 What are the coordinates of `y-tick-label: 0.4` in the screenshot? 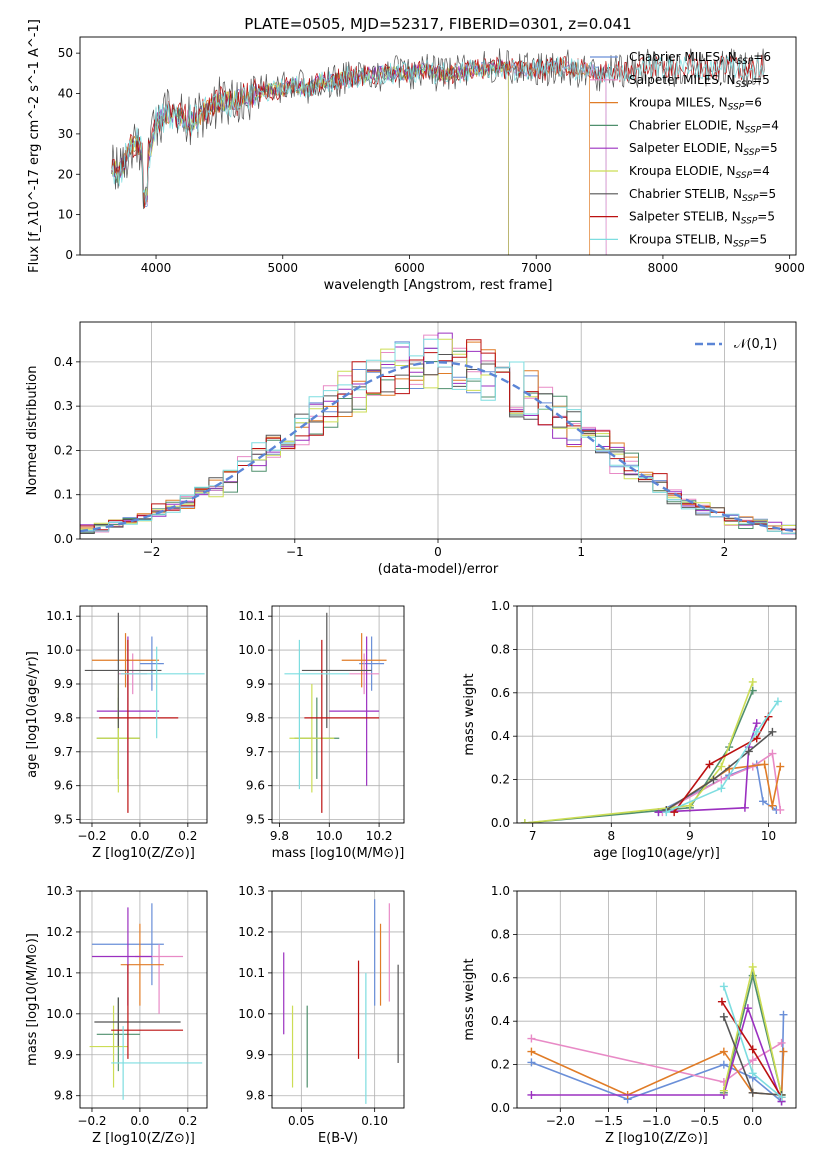 It's located at (63, 362).